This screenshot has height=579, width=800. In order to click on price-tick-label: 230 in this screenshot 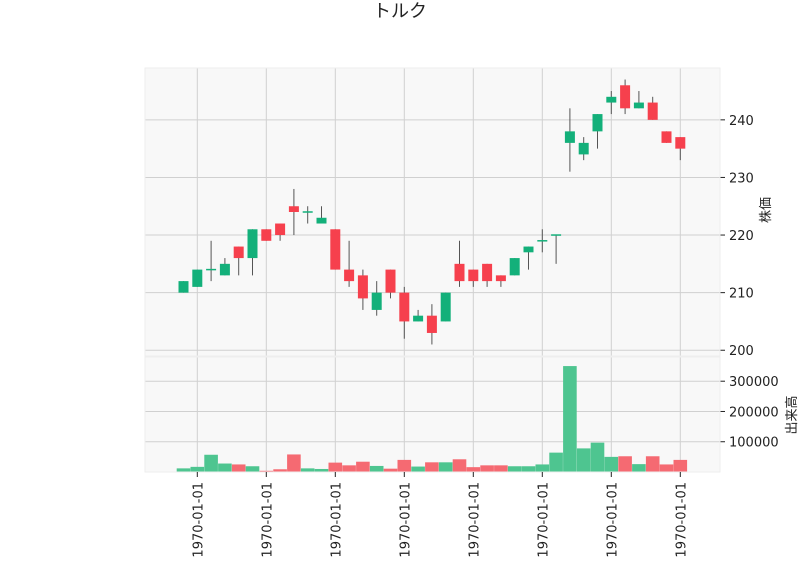, I will do `click(741, 178)`.